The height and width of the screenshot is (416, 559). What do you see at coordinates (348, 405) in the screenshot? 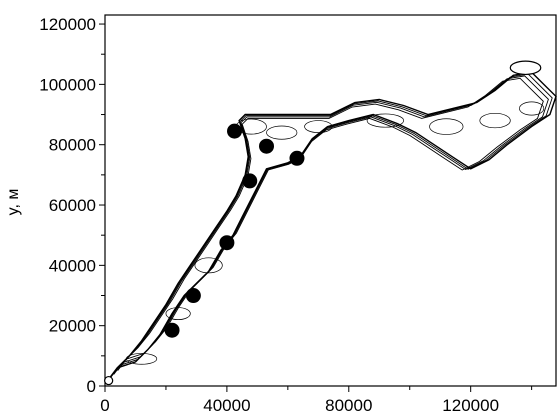
I see `x-tick-label: 80000` at bounding box center [348, 405].